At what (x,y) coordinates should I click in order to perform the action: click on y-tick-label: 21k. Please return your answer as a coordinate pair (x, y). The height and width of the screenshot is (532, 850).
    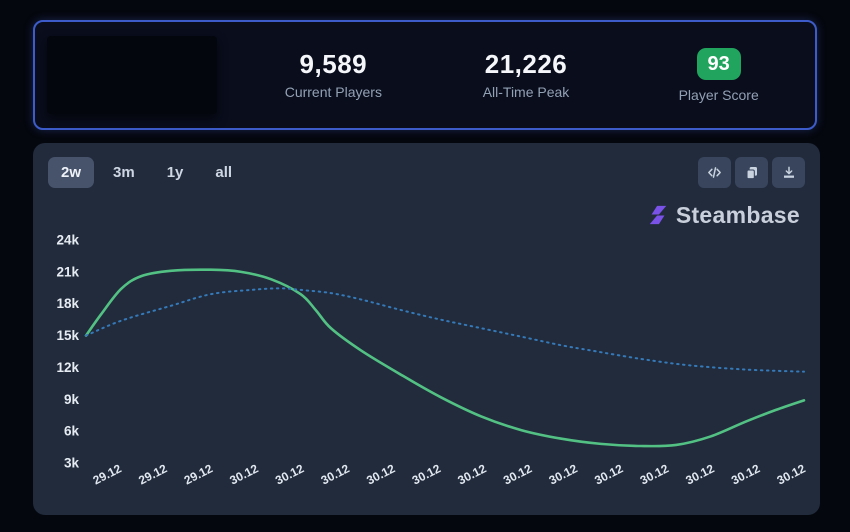
    Looking at the image, I should click on (67, 271).